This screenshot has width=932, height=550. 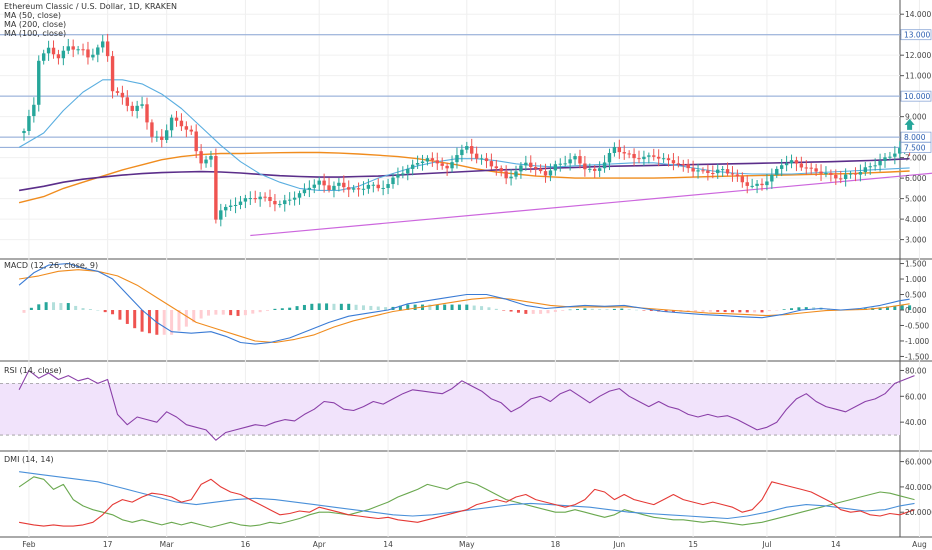 What do you see at coordinates (916, 279) in the screenshot?
I see `macd-tick-label: 1.000` at bounding box center [916, 279].